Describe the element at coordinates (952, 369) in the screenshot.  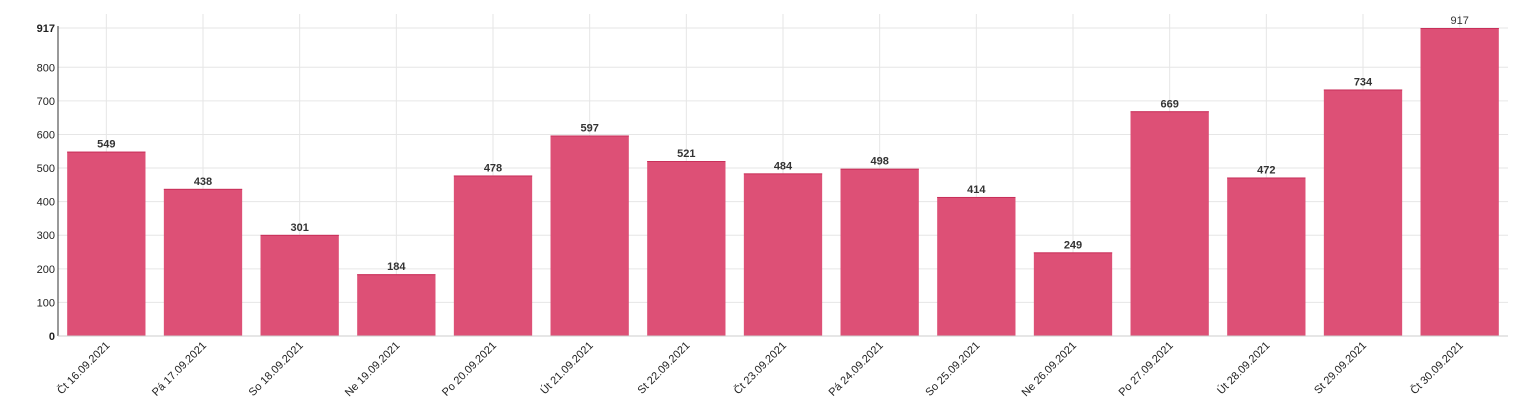
I see `x-tick-label: So 25.09.2021` at that location.